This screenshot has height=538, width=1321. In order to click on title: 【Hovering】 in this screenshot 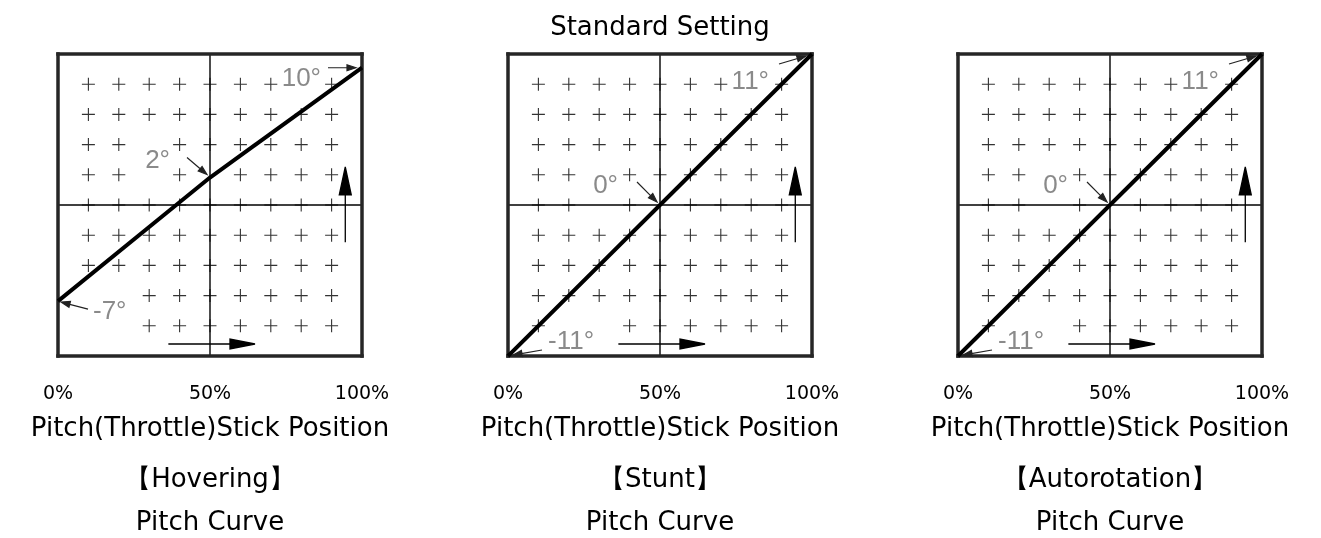, I will do `click(210, 478)`.